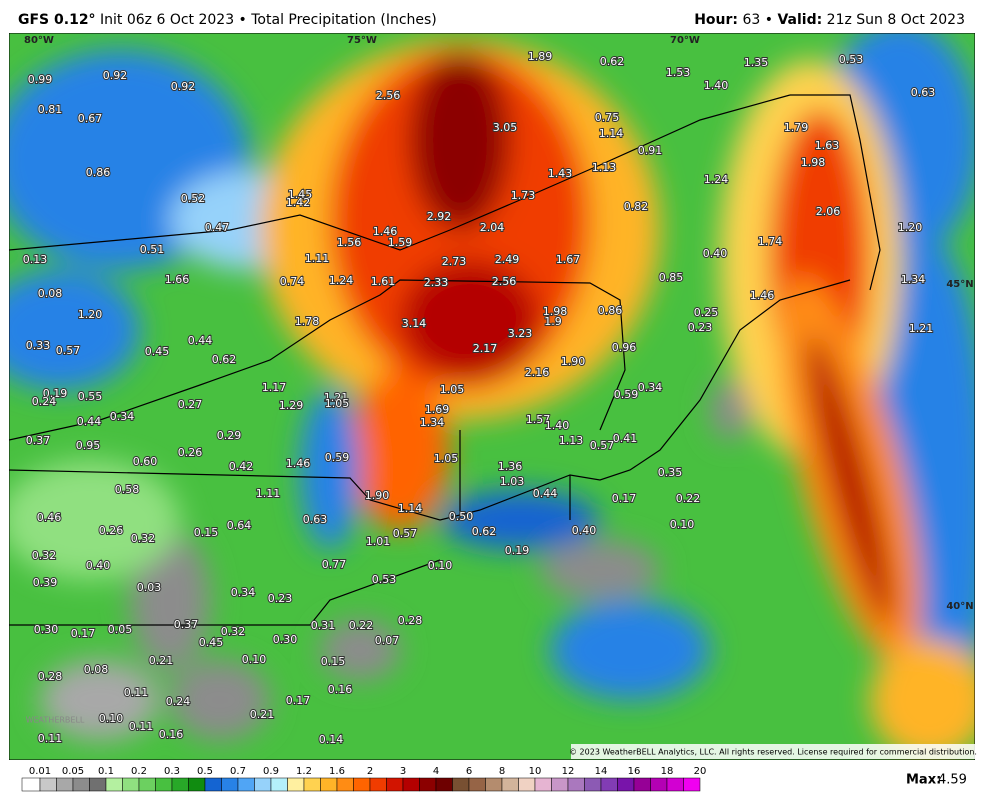 This screenshot has height=808, width=984. What do you see at coordinates (446, 458) in the screenshot?
I see `map-value: 1.05` at bounding box center [446, 458].